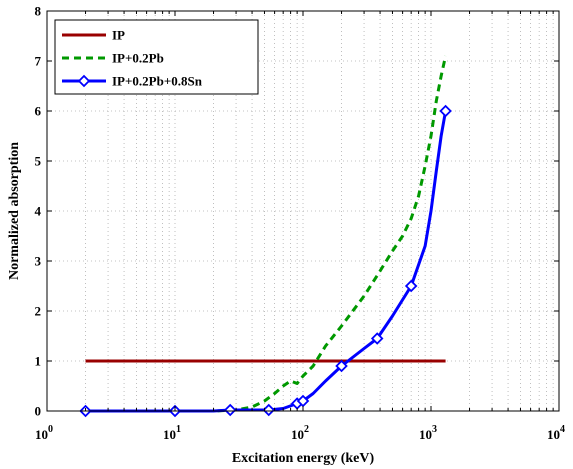 The height and width of the screenshot is (469, 573). Describe the element at coordinates (14, 211) in the screenshot. I see `y-axis-title: Normalized absorption` at that location.